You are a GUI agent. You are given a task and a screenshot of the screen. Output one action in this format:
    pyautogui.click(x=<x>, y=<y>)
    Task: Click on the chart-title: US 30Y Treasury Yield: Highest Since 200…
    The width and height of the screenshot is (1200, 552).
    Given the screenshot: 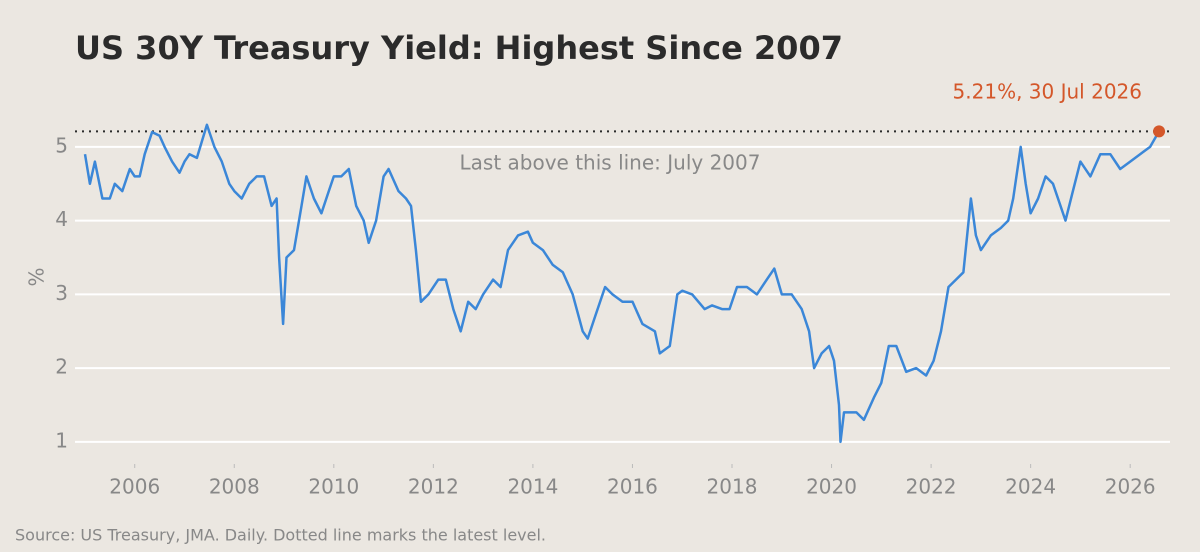 What is the action you would take?
    pyautogui.click(x=459, y=48)
    